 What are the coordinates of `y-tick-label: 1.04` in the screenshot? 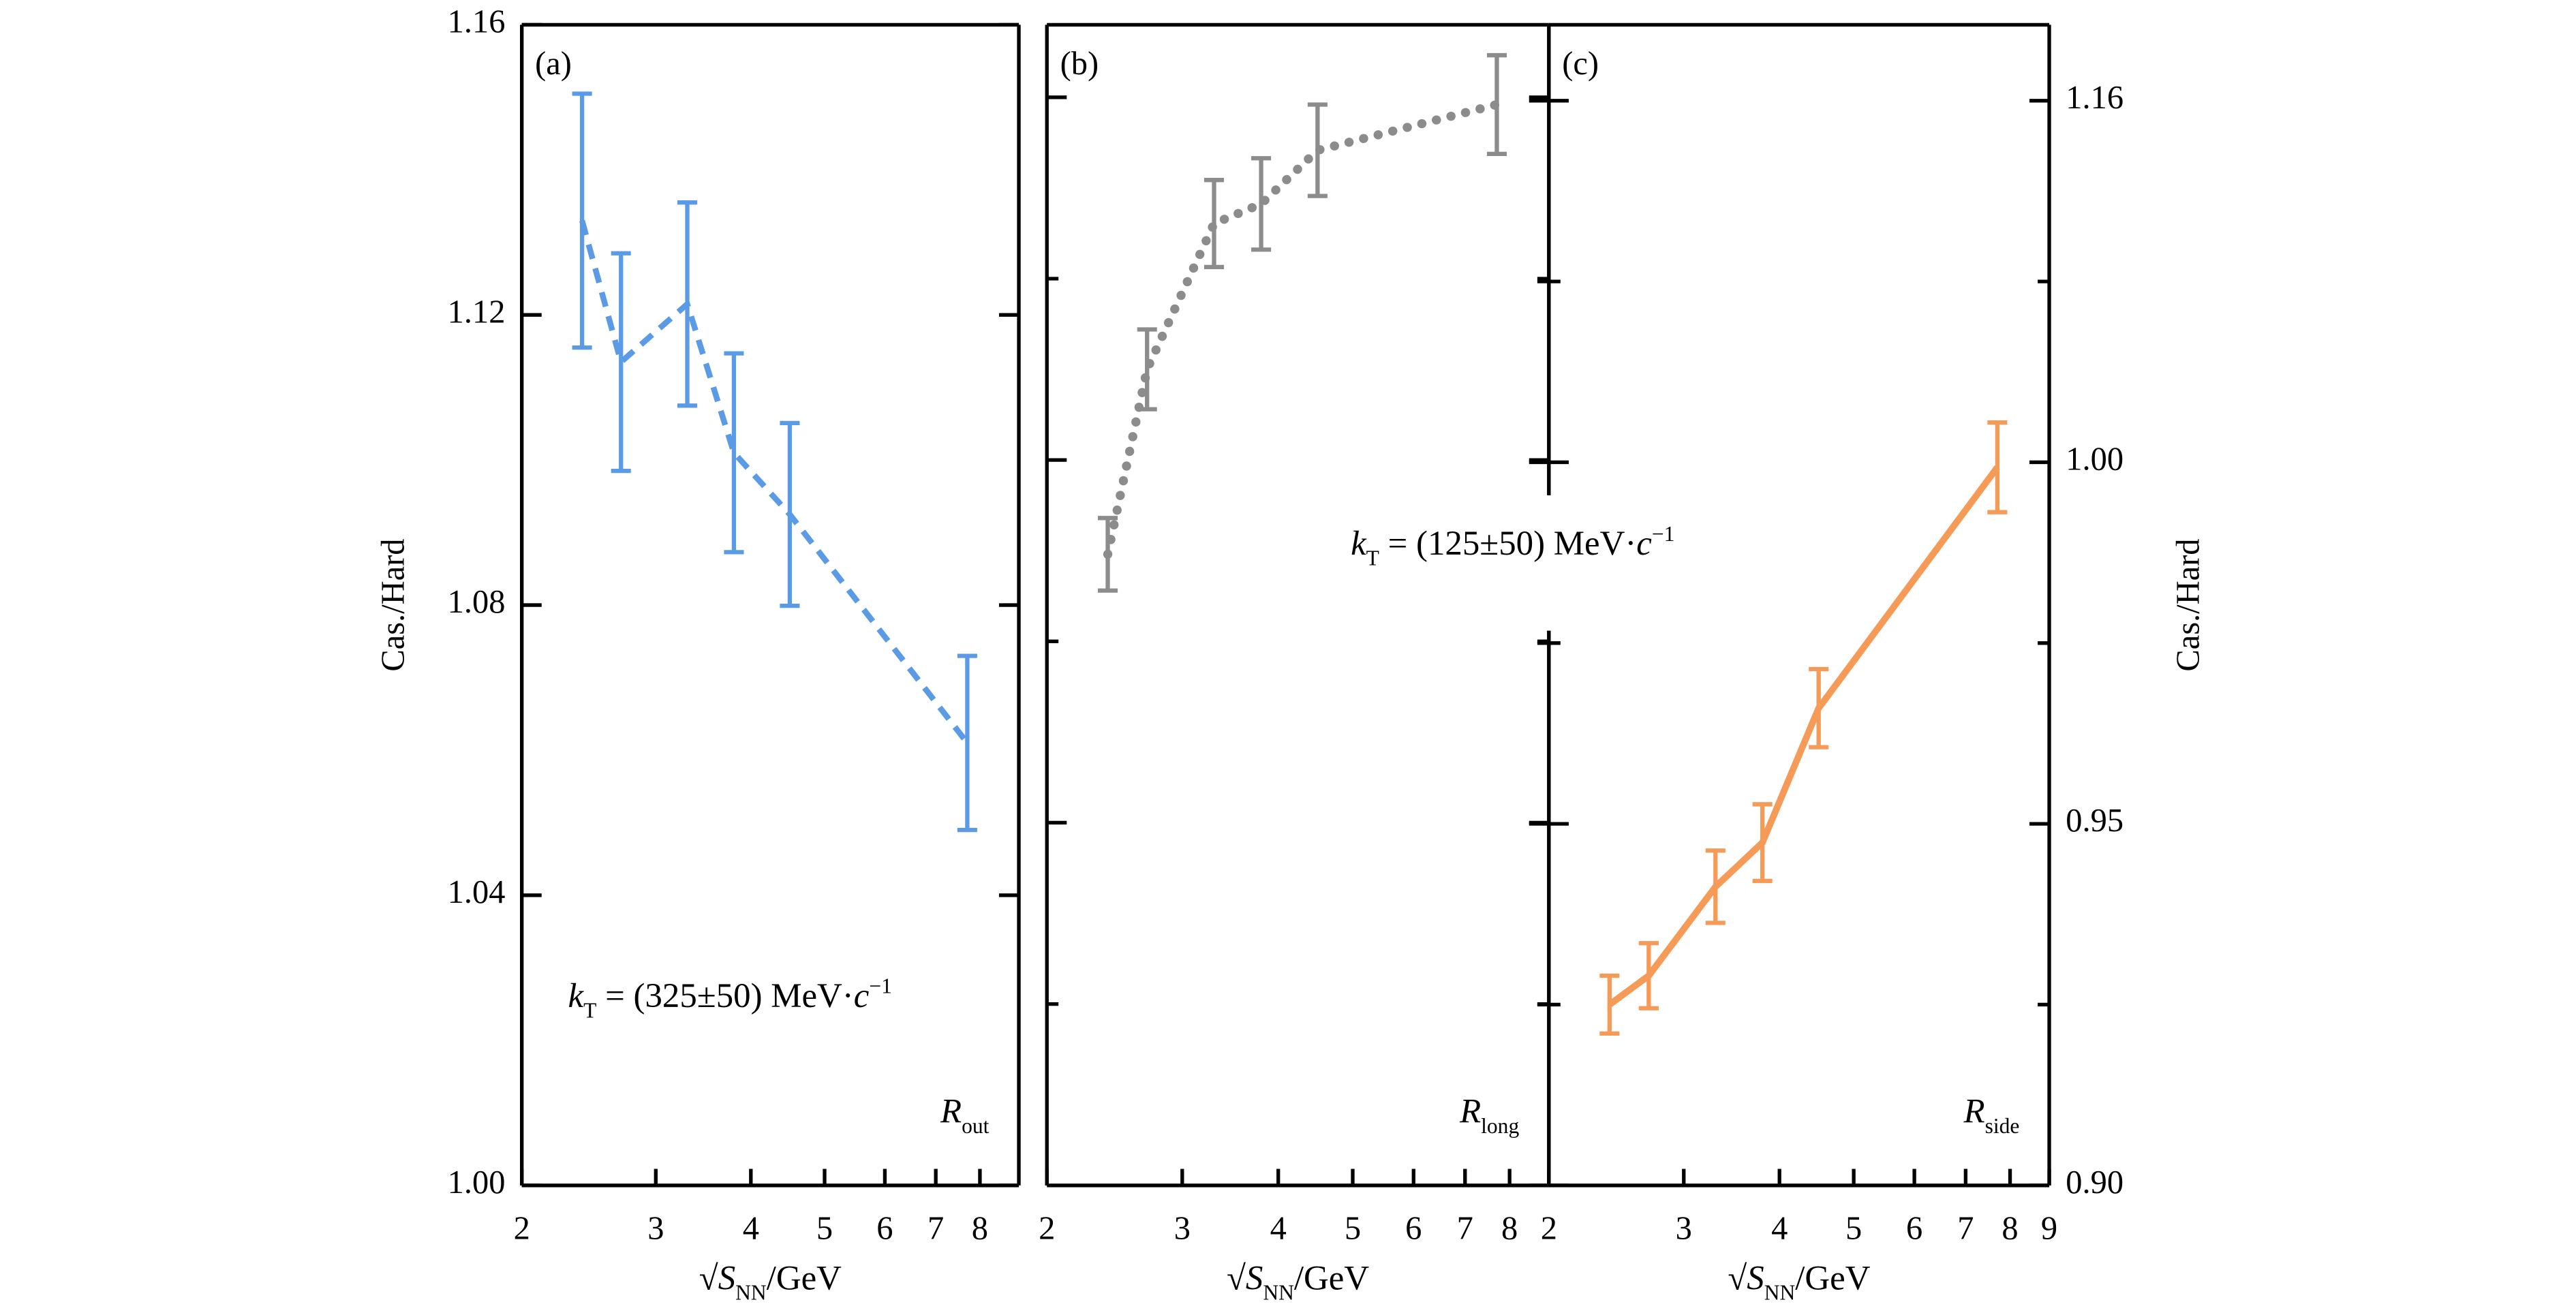 It's located at (477, 892).